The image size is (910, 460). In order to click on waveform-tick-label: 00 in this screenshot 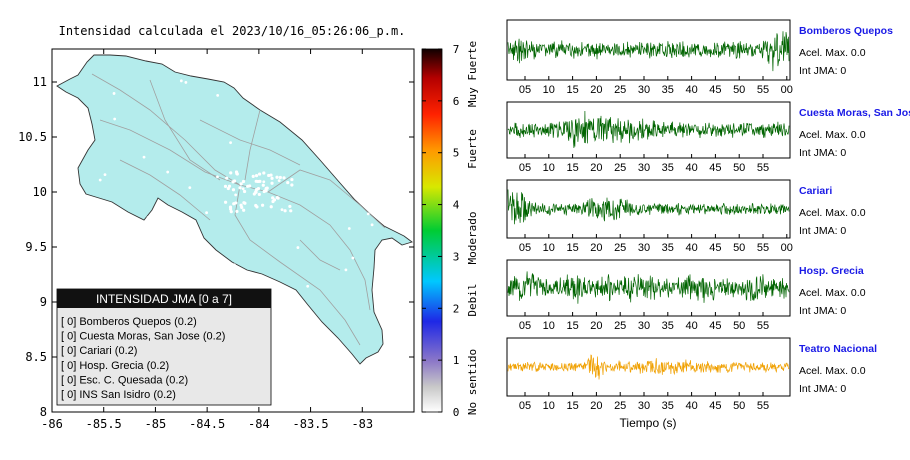, I will do `click(787, 90)`.